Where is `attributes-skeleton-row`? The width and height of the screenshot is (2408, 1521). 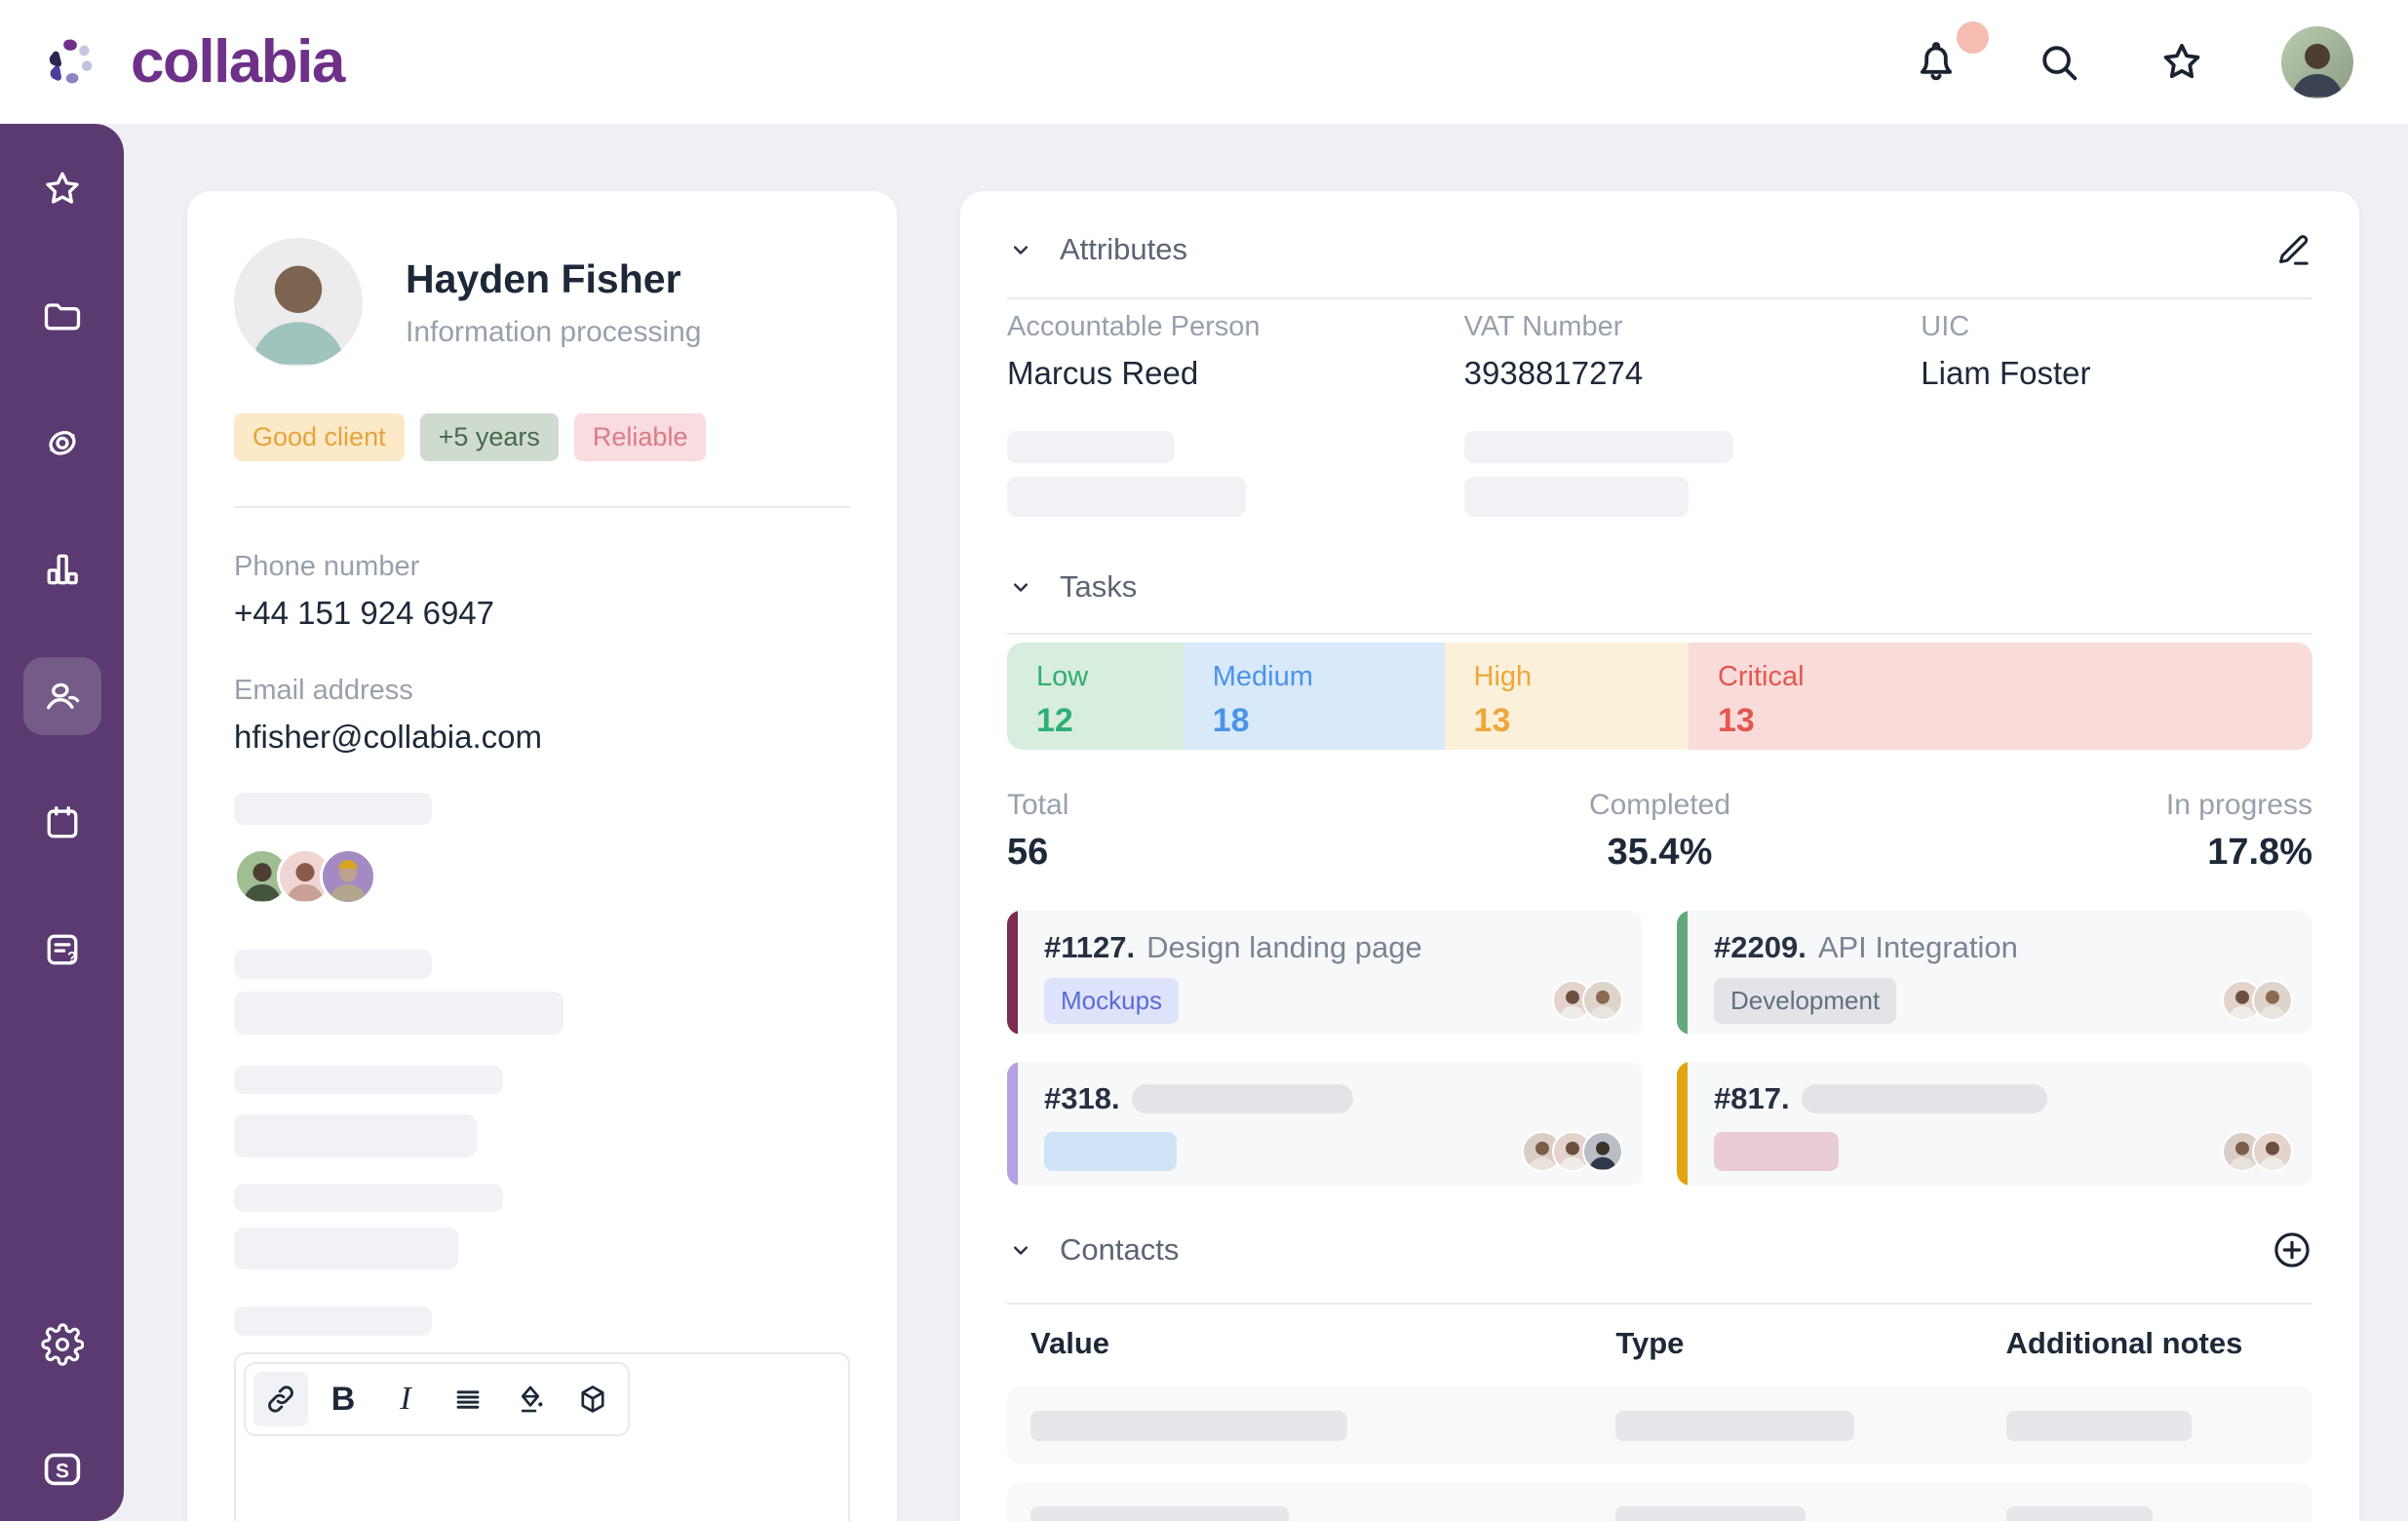
attributes-skeleton-row is located at coordinates (1659, 474).